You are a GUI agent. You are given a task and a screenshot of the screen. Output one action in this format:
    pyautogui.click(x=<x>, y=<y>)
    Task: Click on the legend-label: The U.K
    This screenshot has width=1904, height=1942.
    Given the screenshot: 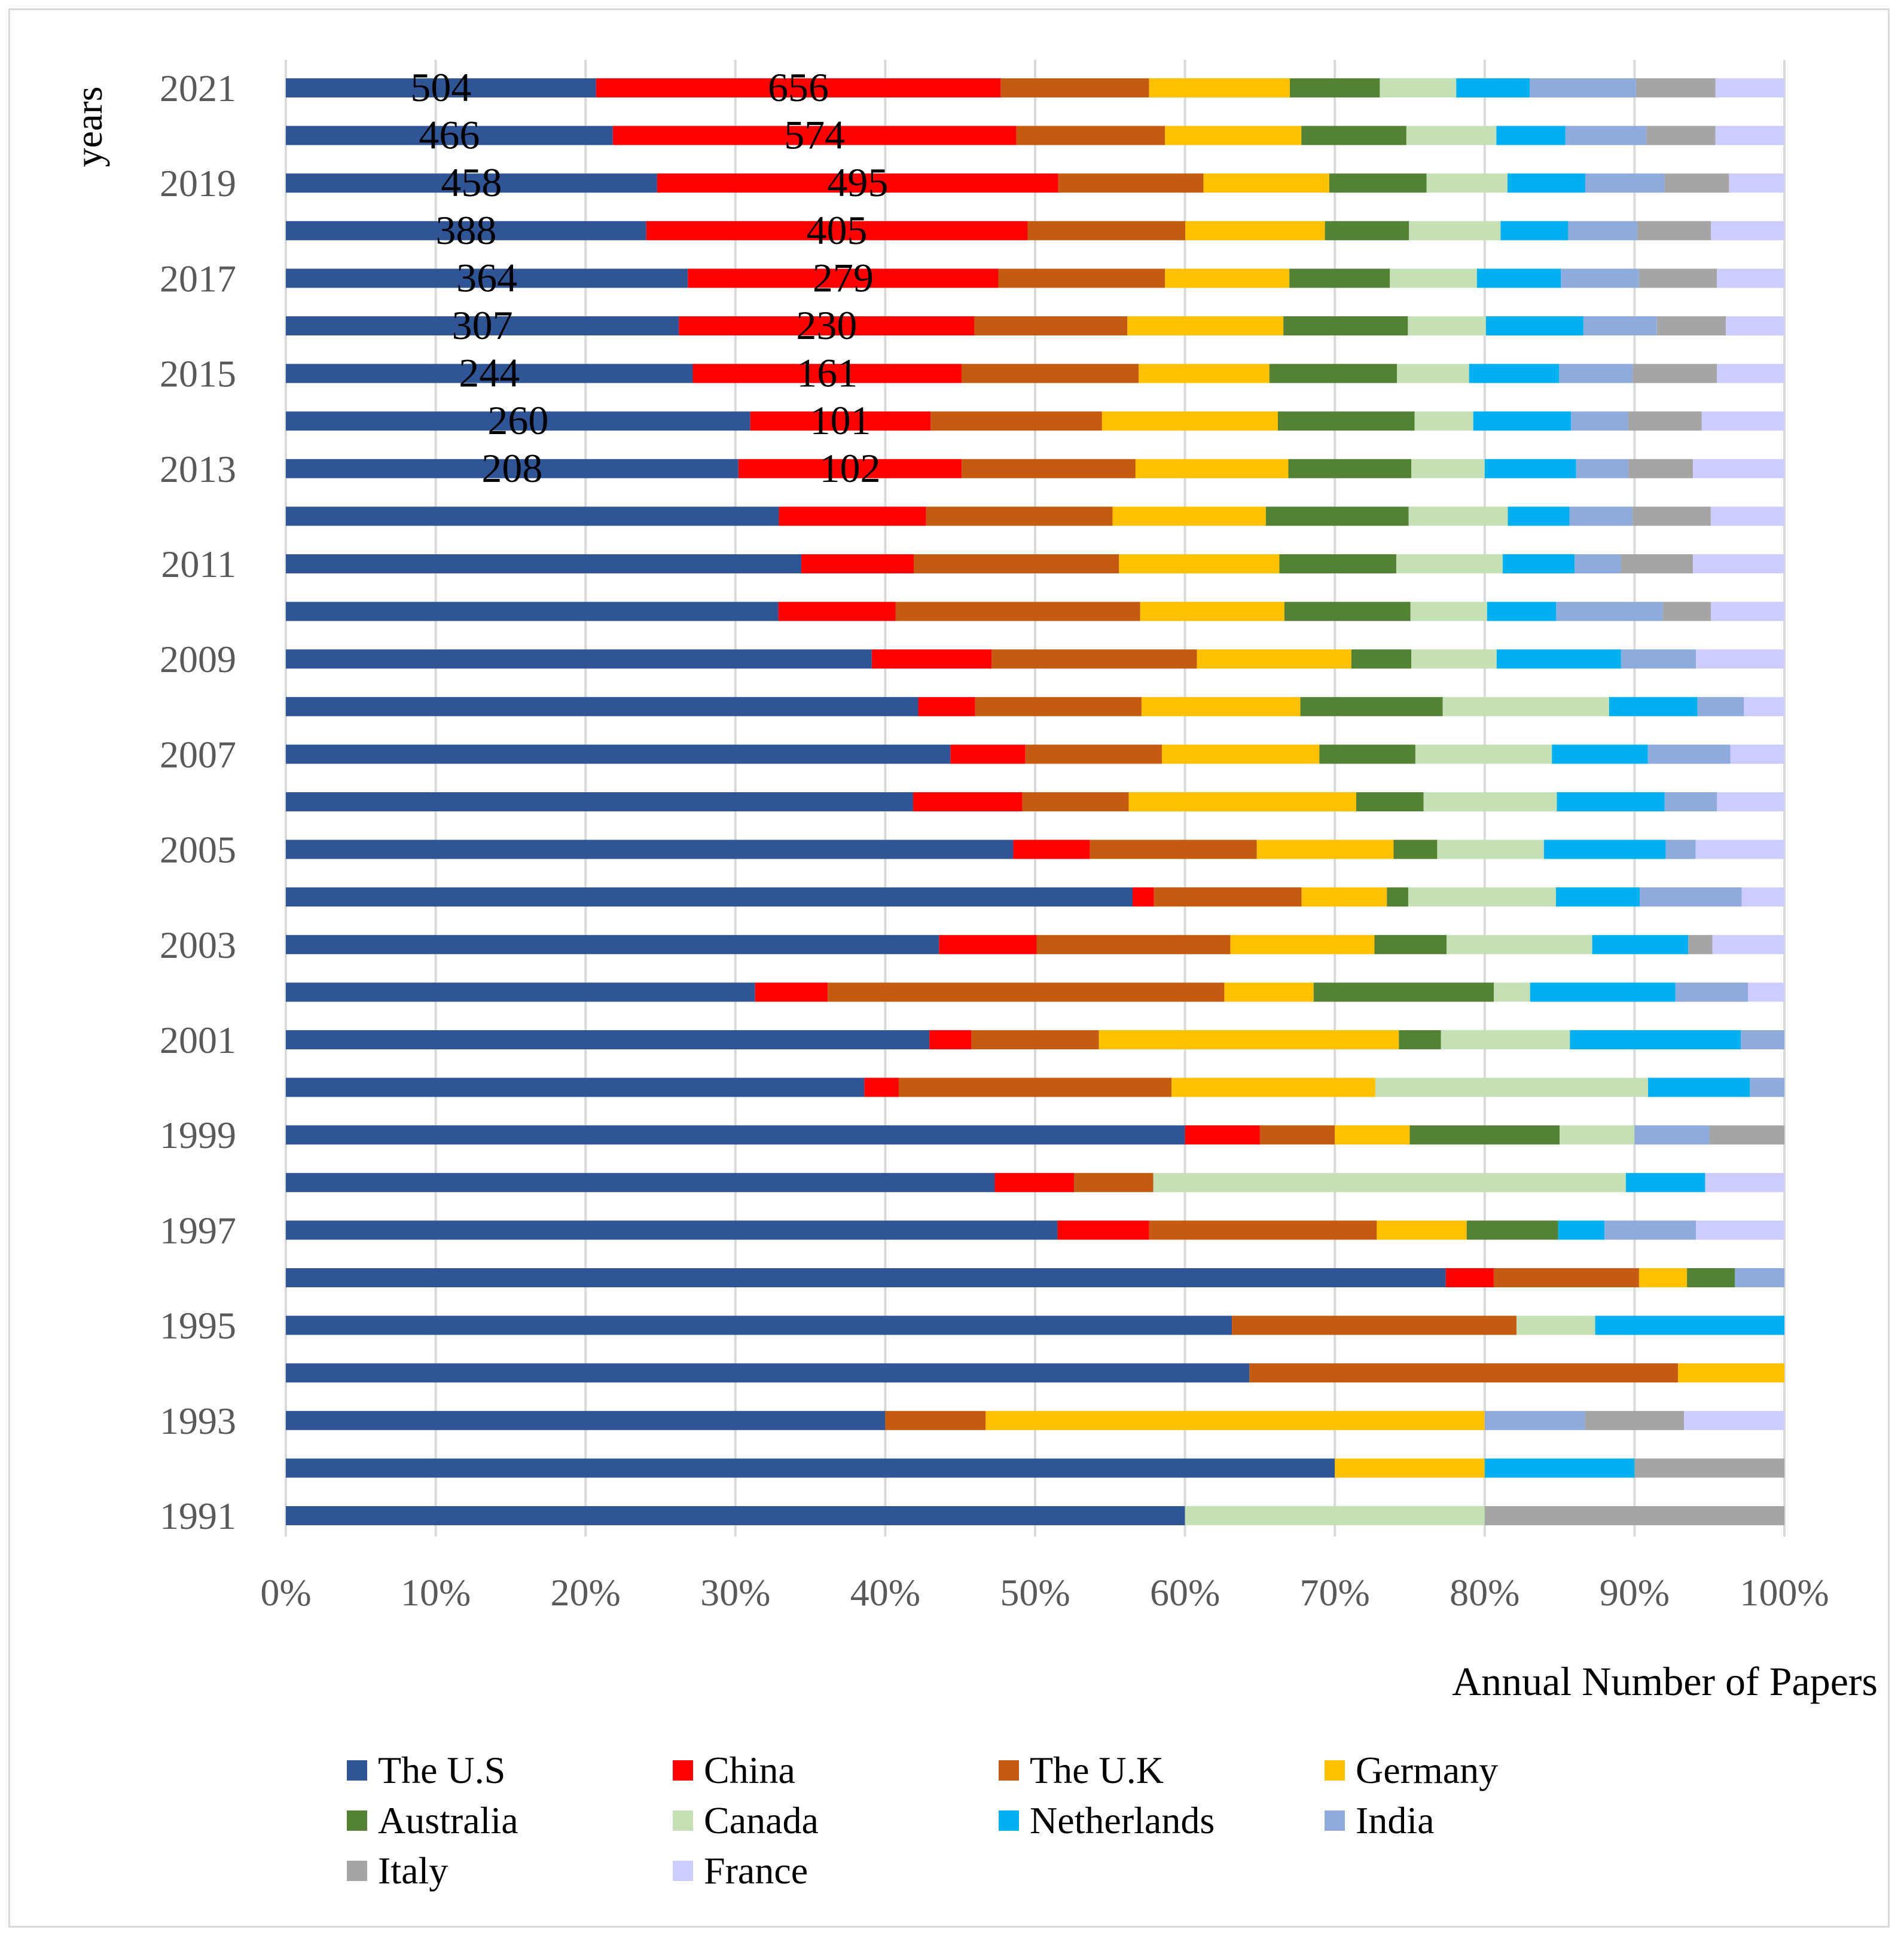 What is the action you would take?
    pyautogui.click(x=1097, y=1770)
    